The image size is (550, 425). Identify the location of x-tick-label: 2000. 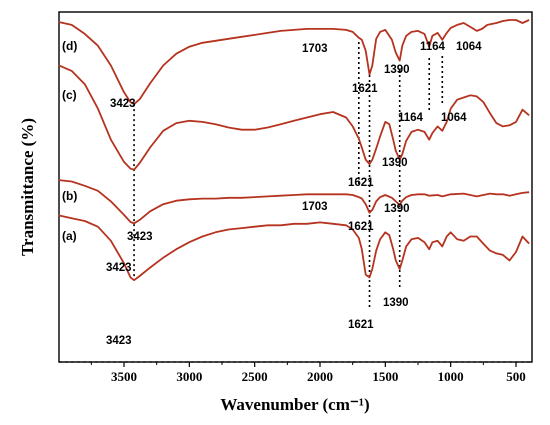
(320, 376).